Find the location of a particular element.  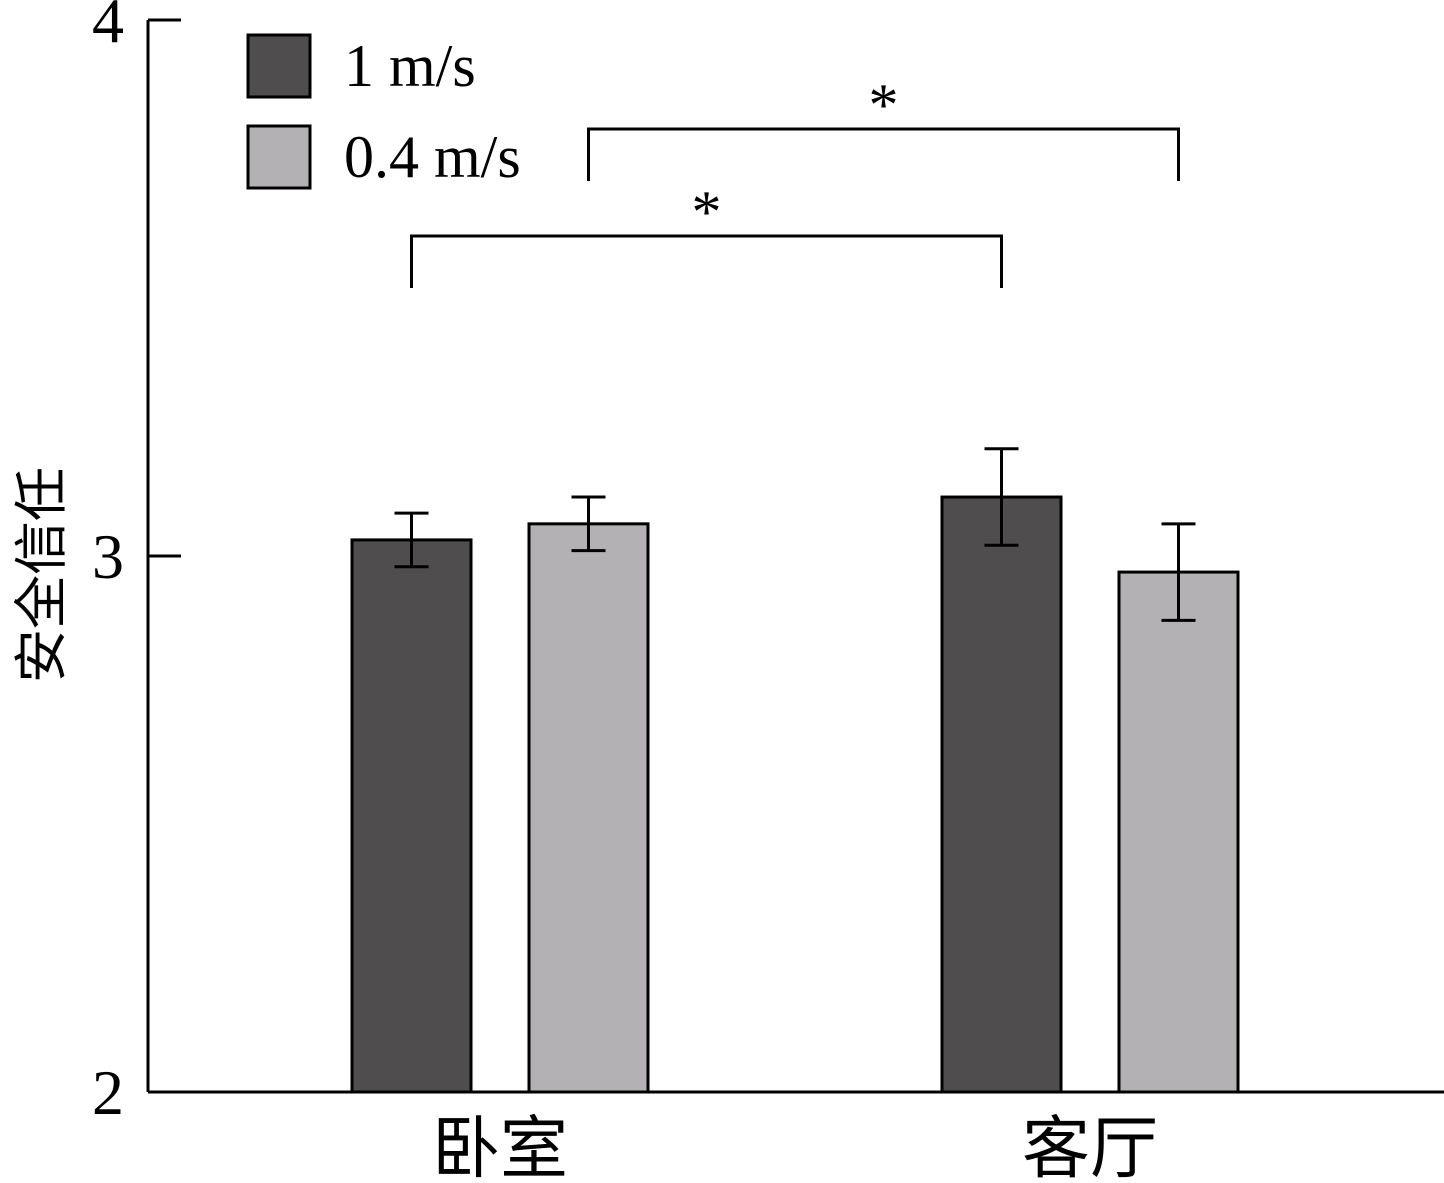

y-axis-label: 安全信任 is located at coordinates (42, 575).